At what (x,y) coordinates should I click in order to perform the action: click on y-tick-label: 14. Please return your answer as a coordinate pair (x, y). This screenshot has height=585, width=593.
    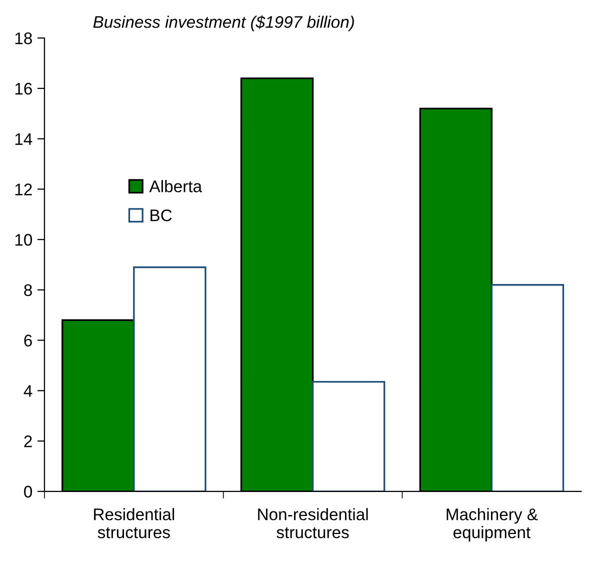
    Looking at the image, I should click on (23, 139).